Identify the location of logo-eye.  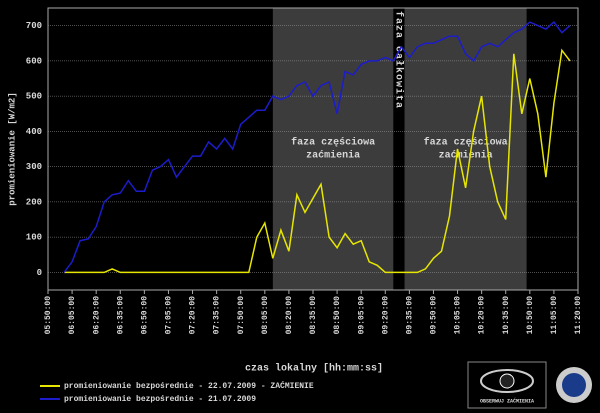
(507, 381).